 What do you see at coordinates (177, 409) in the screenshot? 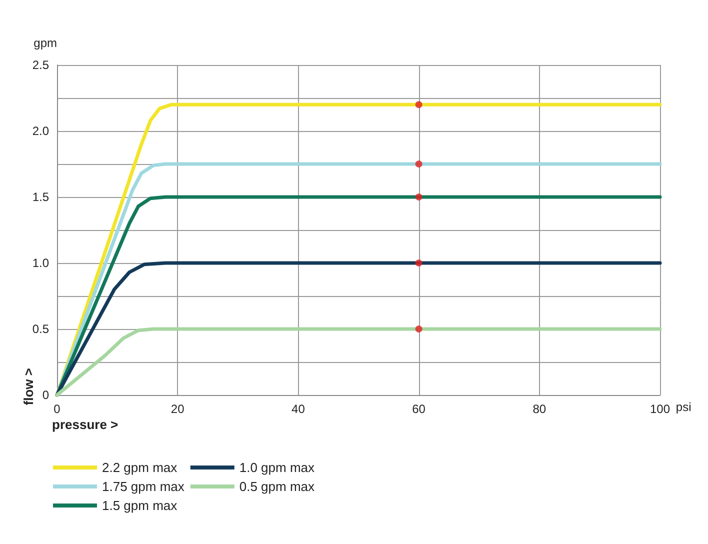
I see `x-tick-label: 20` at bounding box center [177, 409].